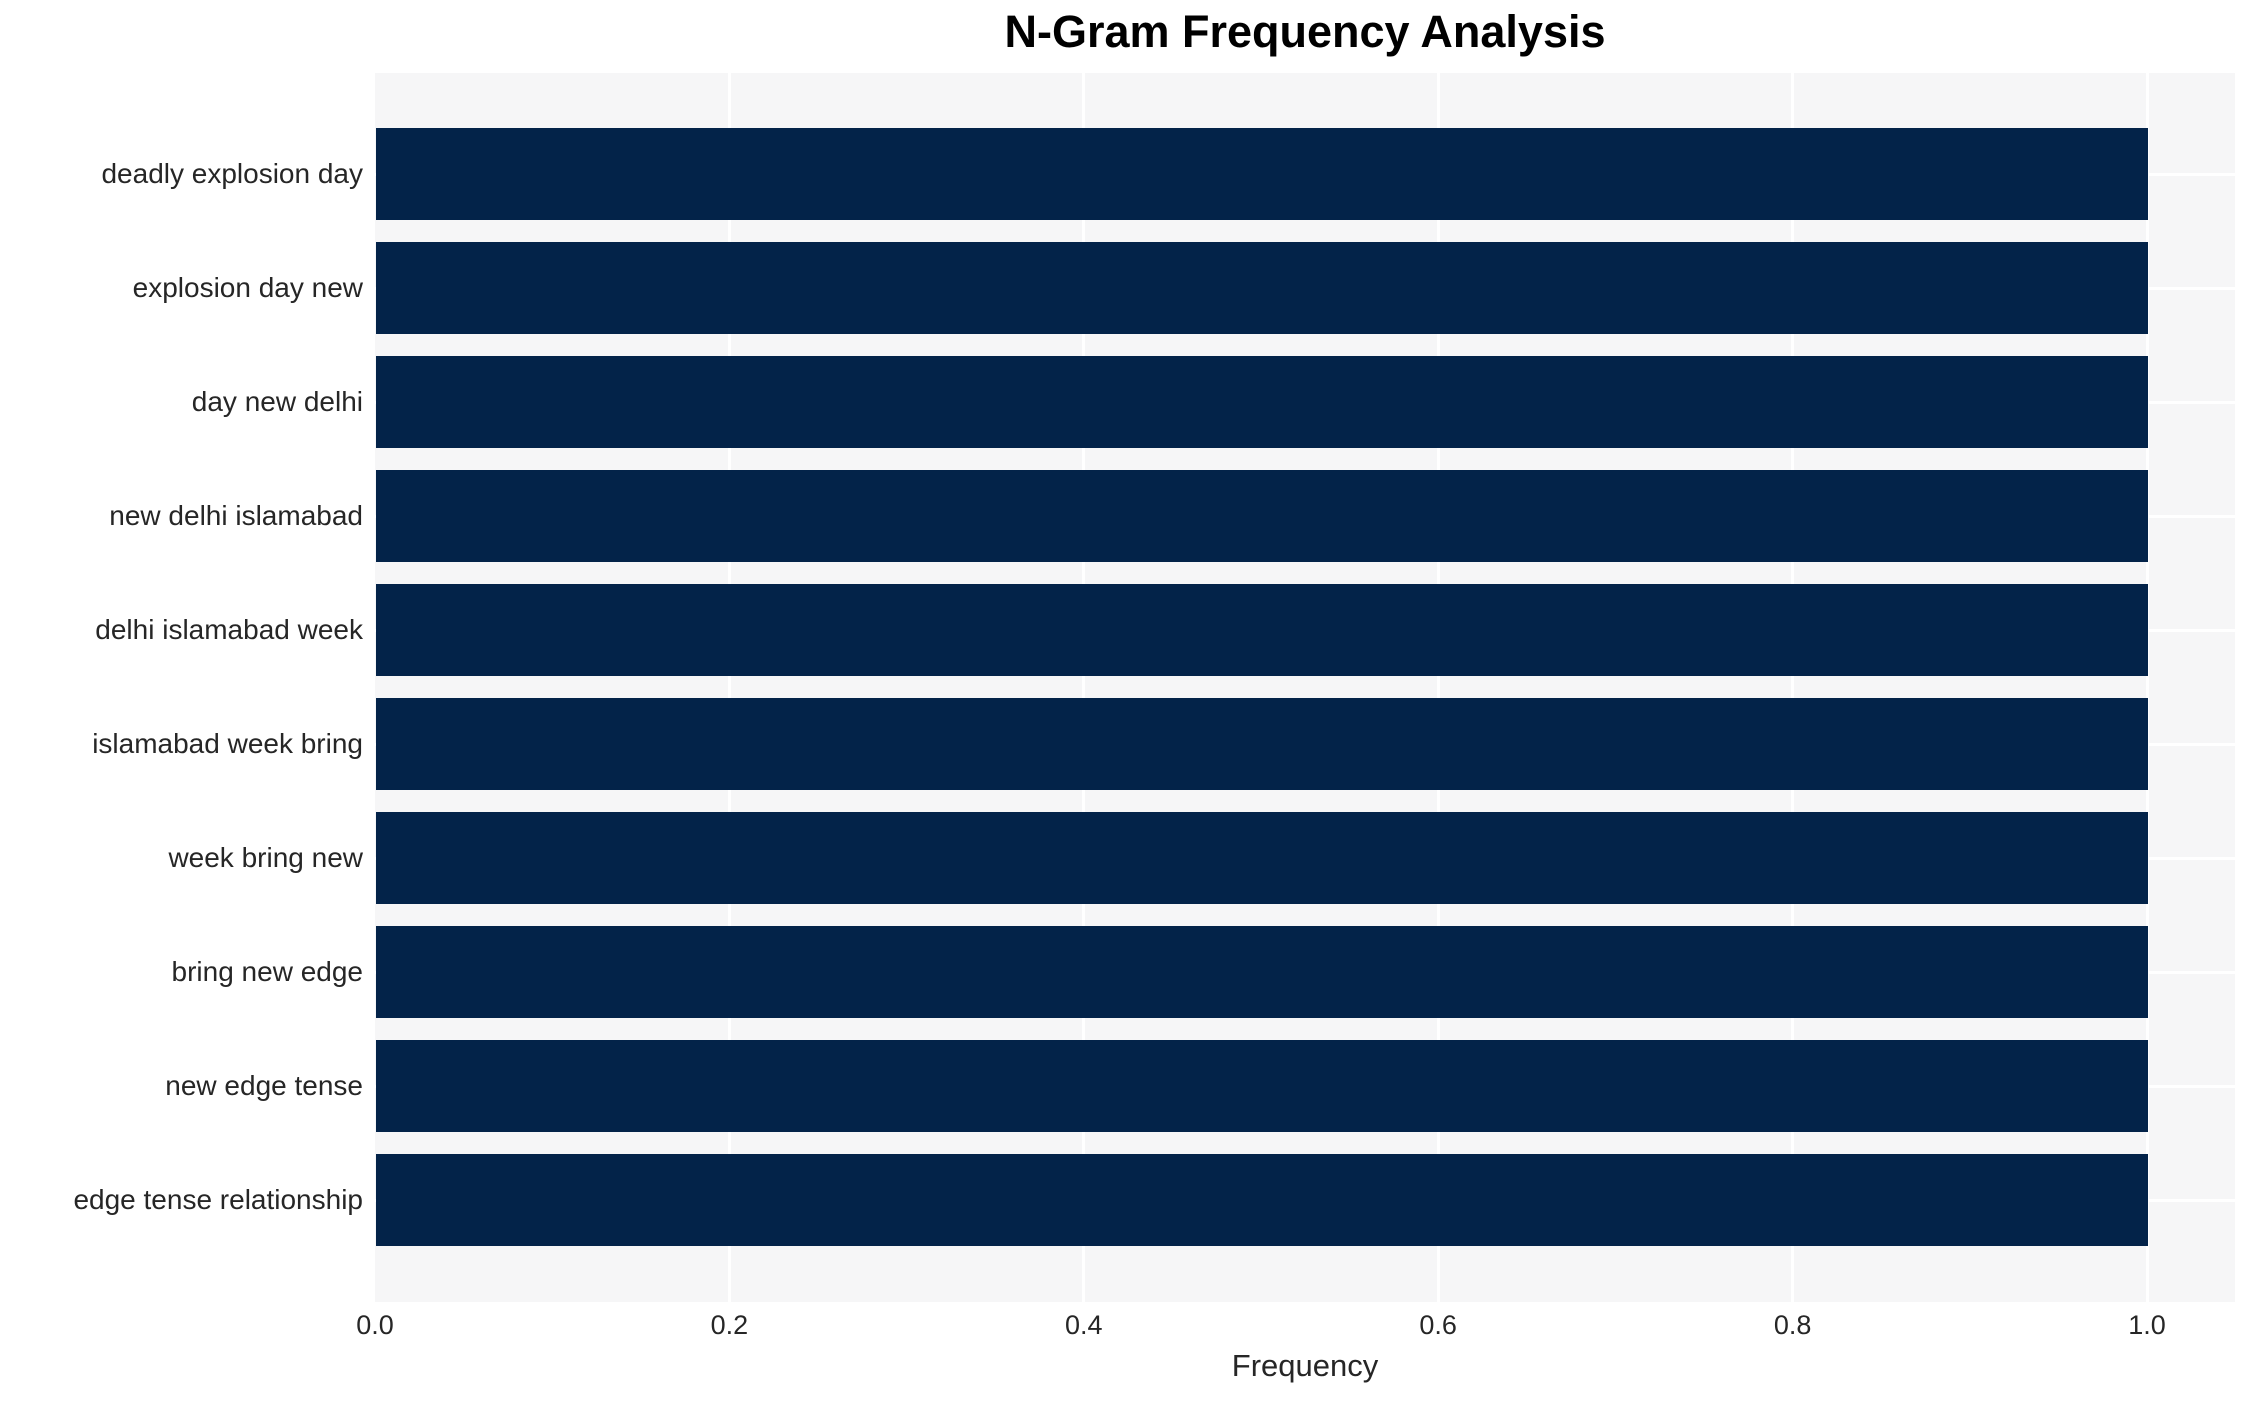 The width and height of the screenshot is (2254, 1402). I want to click on y-axis-tick-label: new delhi islamabad, so click(236, 515).